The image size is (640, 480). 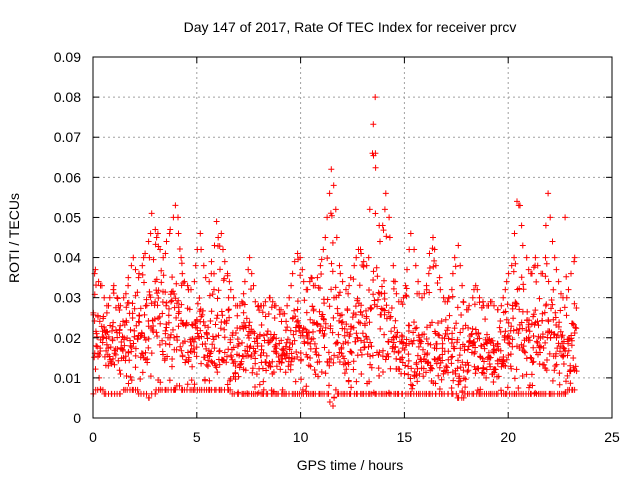 I want to click on y-tick-label: 0, so click(x=77, y=418).